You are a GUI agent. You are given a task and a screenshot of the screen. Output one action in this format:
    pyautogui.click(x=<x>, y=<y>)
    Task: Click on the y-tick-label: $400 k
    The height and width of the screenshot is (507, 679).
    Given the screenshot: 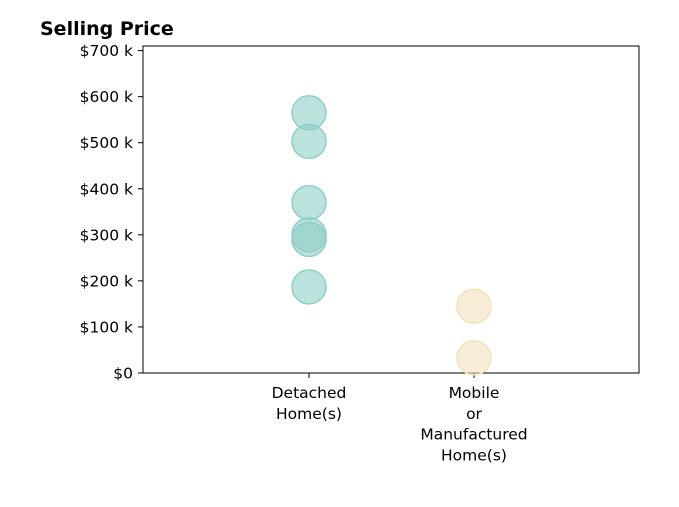 What is the action you would take?
    pyautogui.click(x=106, y=189)
    